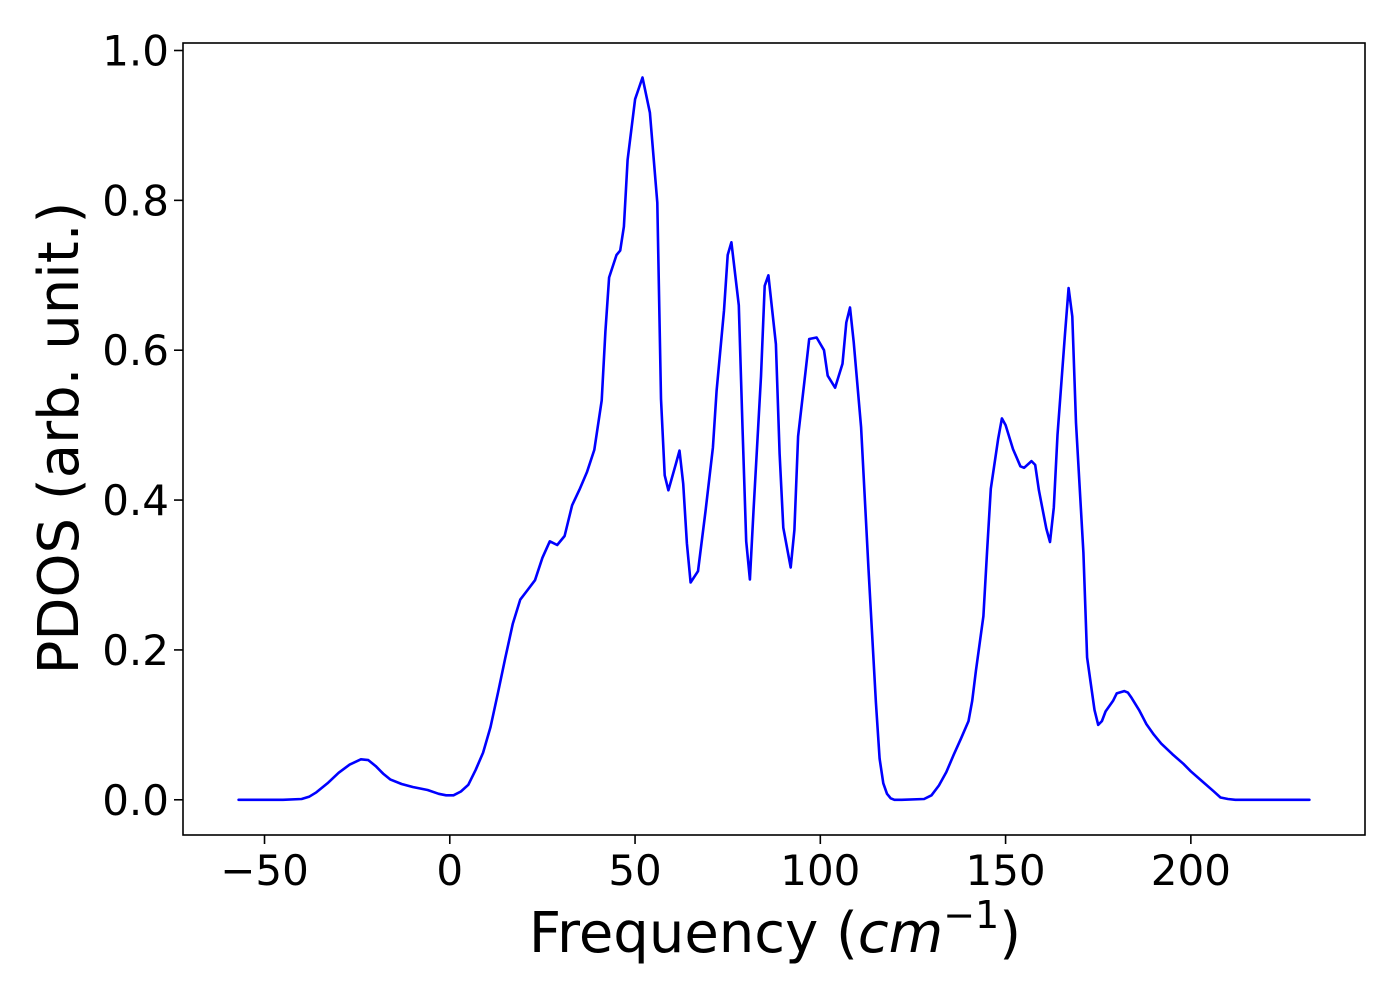  Describe the element at coordinates (971, 915) in the screenshot. I see `x-axis-label-math-sup: −1` at that location.